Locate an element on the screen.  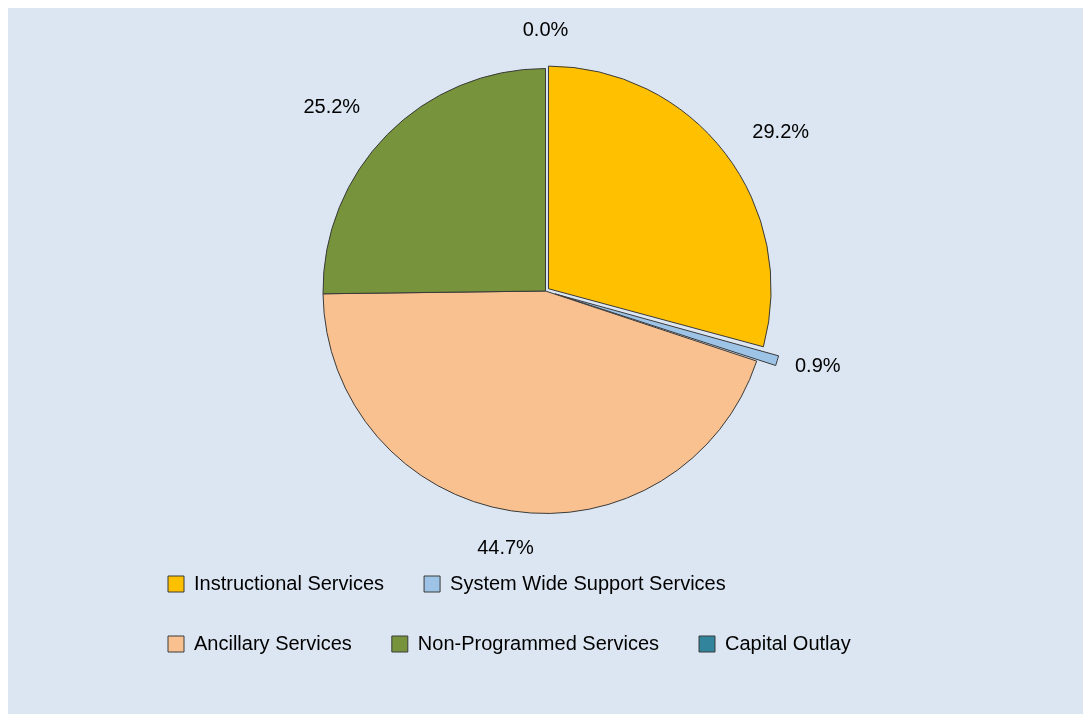
data-label: 25.2% is located at coordinates (332, 106).